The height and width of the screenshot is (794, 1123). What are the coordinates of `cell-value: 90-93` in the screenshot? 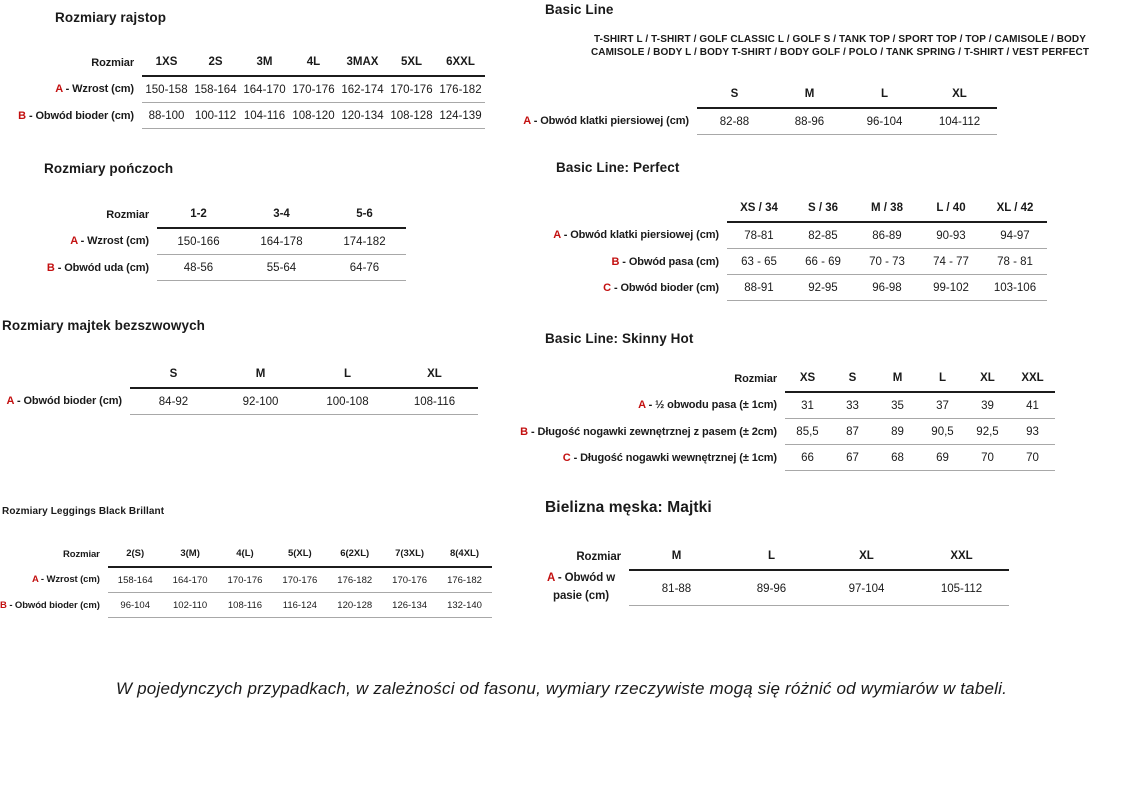 It's located at (951, 235).